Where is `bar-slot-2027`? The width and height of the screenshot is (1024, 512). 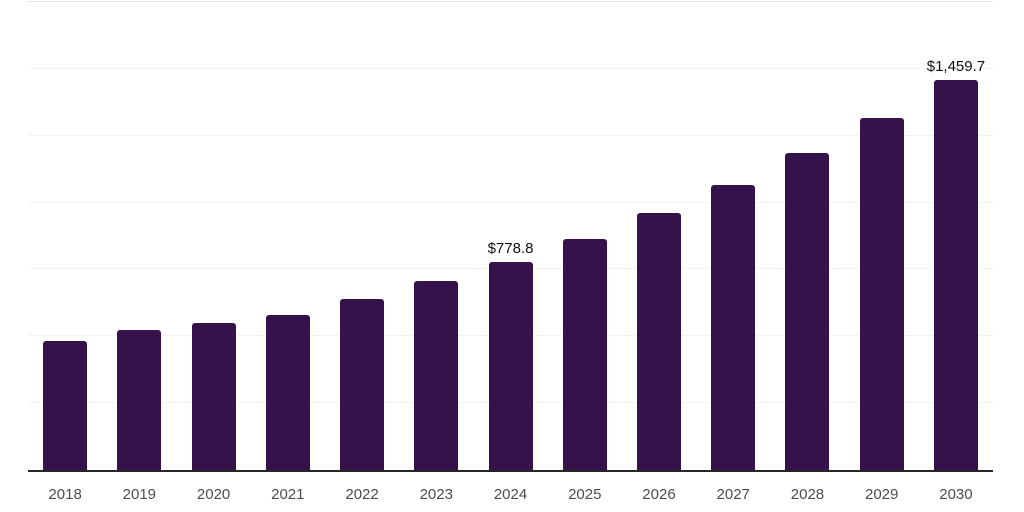 bar-slot-2027 is located at coordinates (733, 236).